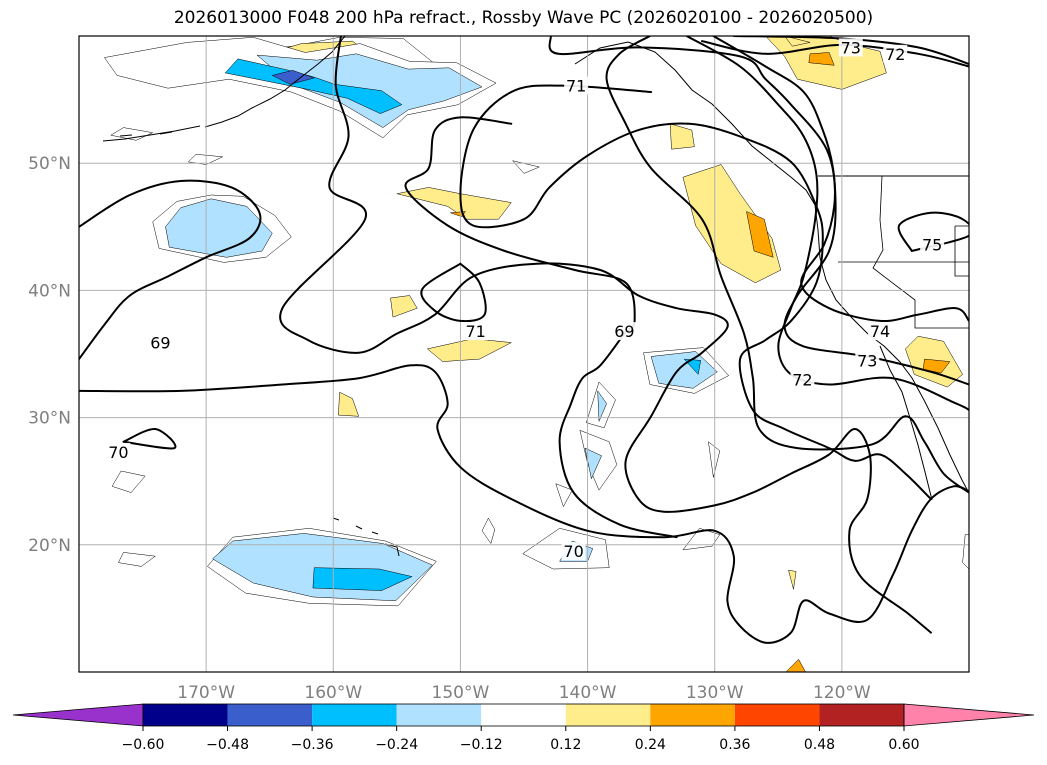 The image size is (1047, 765). What do you see at coordinates (565, 745) in the screenshot?
I see `colorbar-tick-label: 0.12` at bounding box center [565, 745].